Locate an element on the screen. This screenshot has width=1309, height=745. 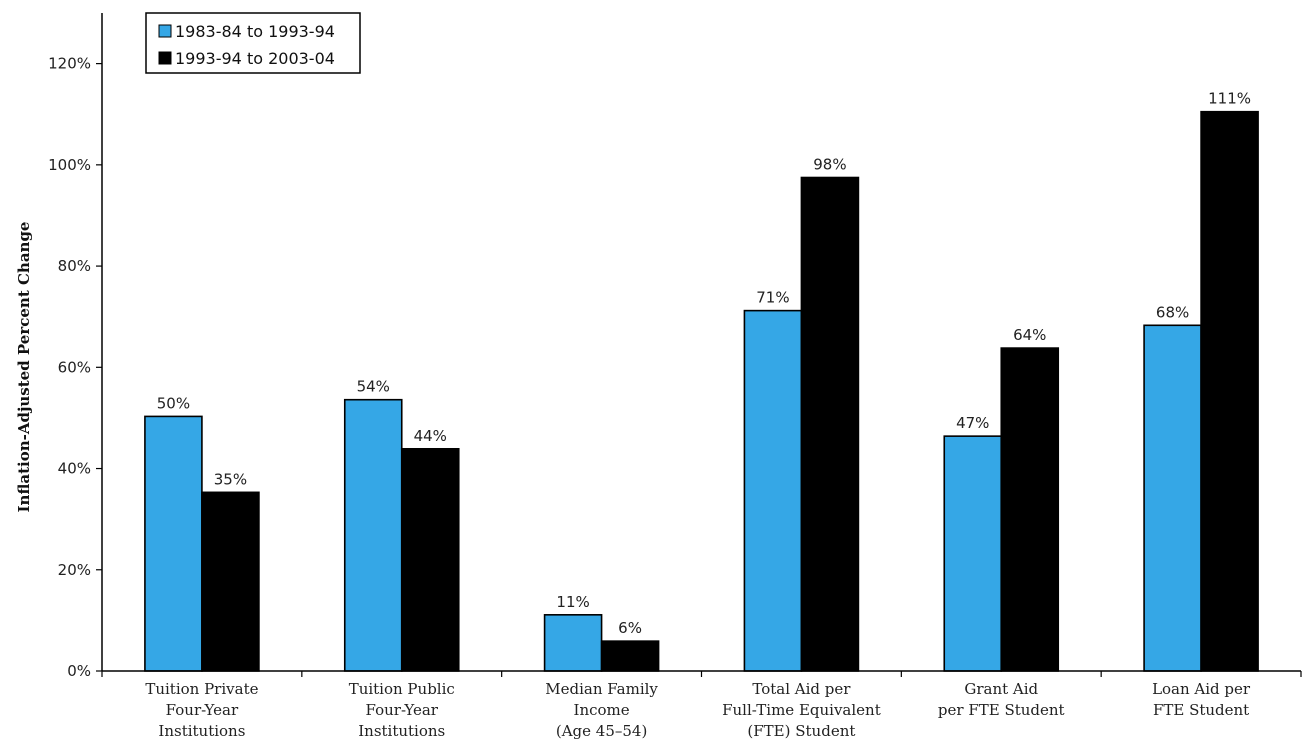
x-category-label: Tuition Public Four-Year Institutions is located at coordinates (402, 710).